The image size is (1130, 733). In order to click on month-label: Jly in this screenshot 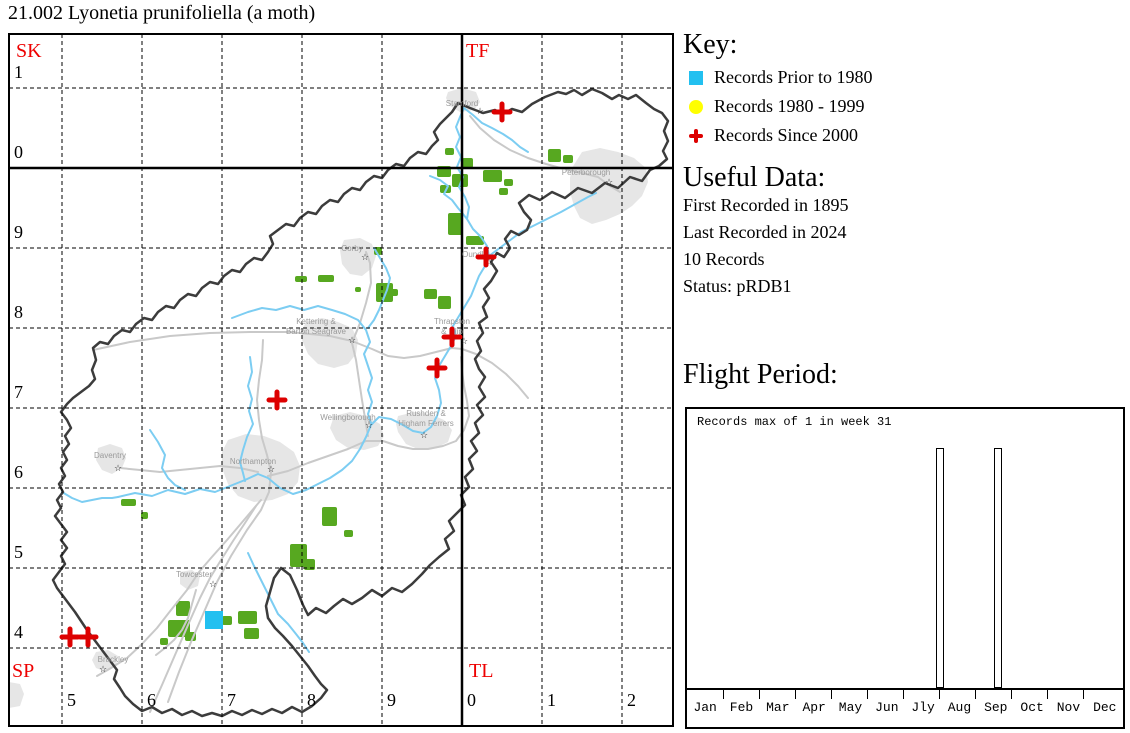, I will do `click(923, 707)`.